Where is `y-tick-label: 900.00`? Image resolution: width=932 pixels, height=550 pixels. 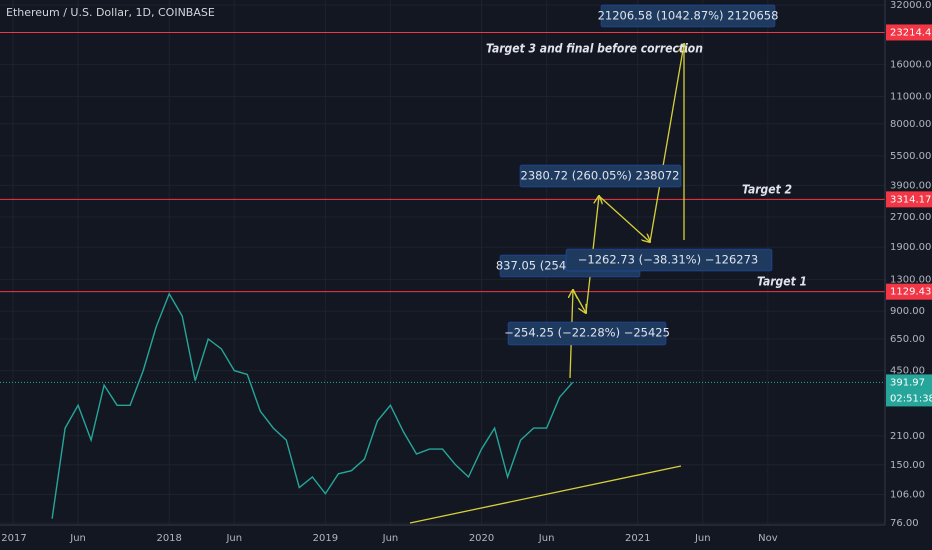 y-tick-label: 900.00 is located at coordinates (907, 311).